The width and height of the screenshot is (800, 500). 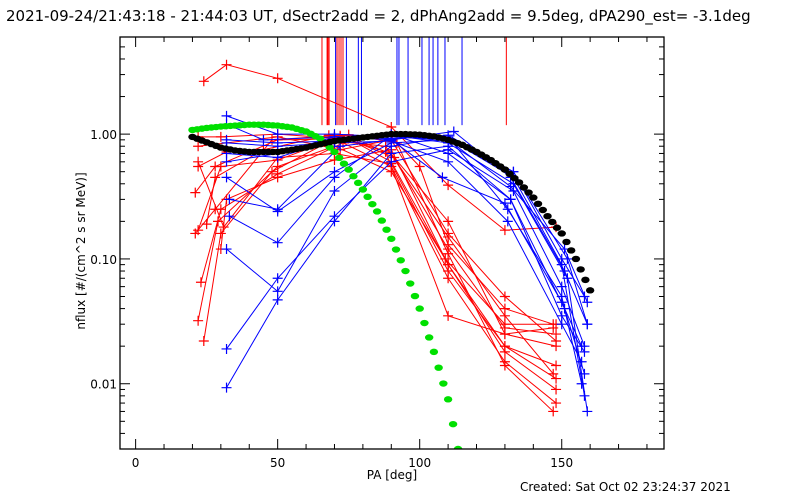 What do you see at coordinates (392, 475) in the screenshot?
I see `x-axis-label: PA [deg]` at bounding box center [392, 475].